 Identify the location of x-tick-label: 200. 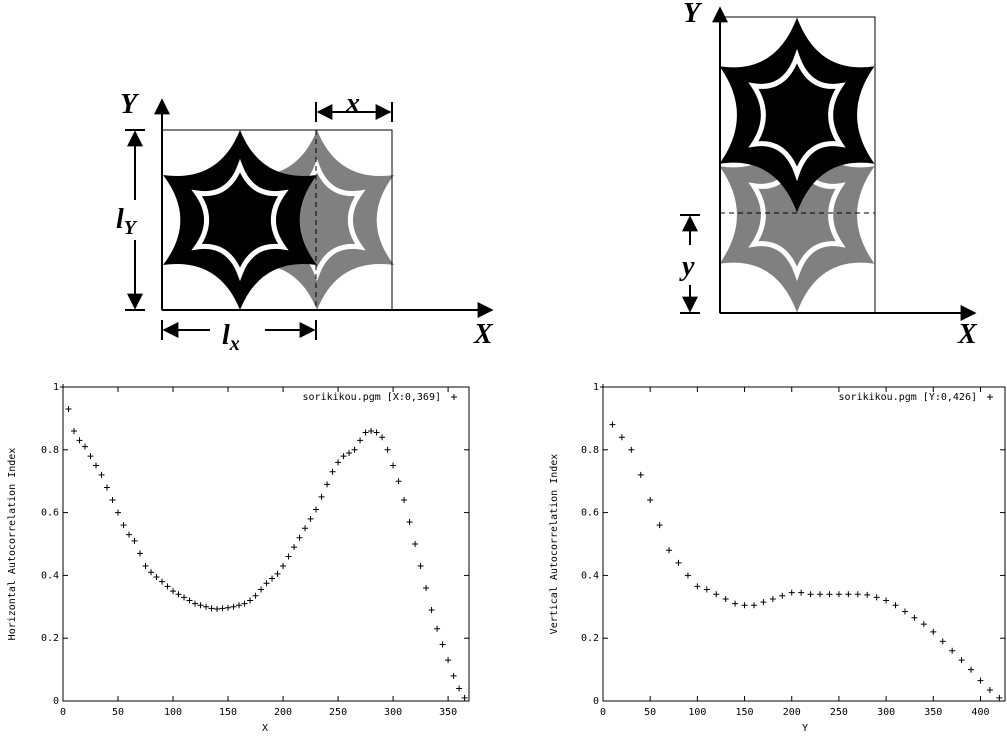
(283, 712).